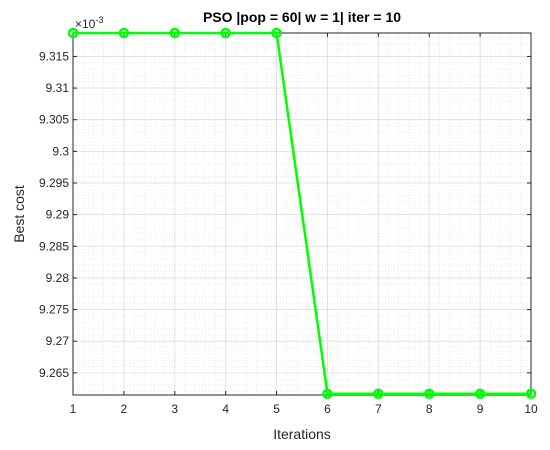 Image resolution: width=550 pixels, height=450 pixels. What do you see at coordinates (54, 310) in the screenshot?
I see `y-tick-label: 9.275` at bounding box center [54, 310].